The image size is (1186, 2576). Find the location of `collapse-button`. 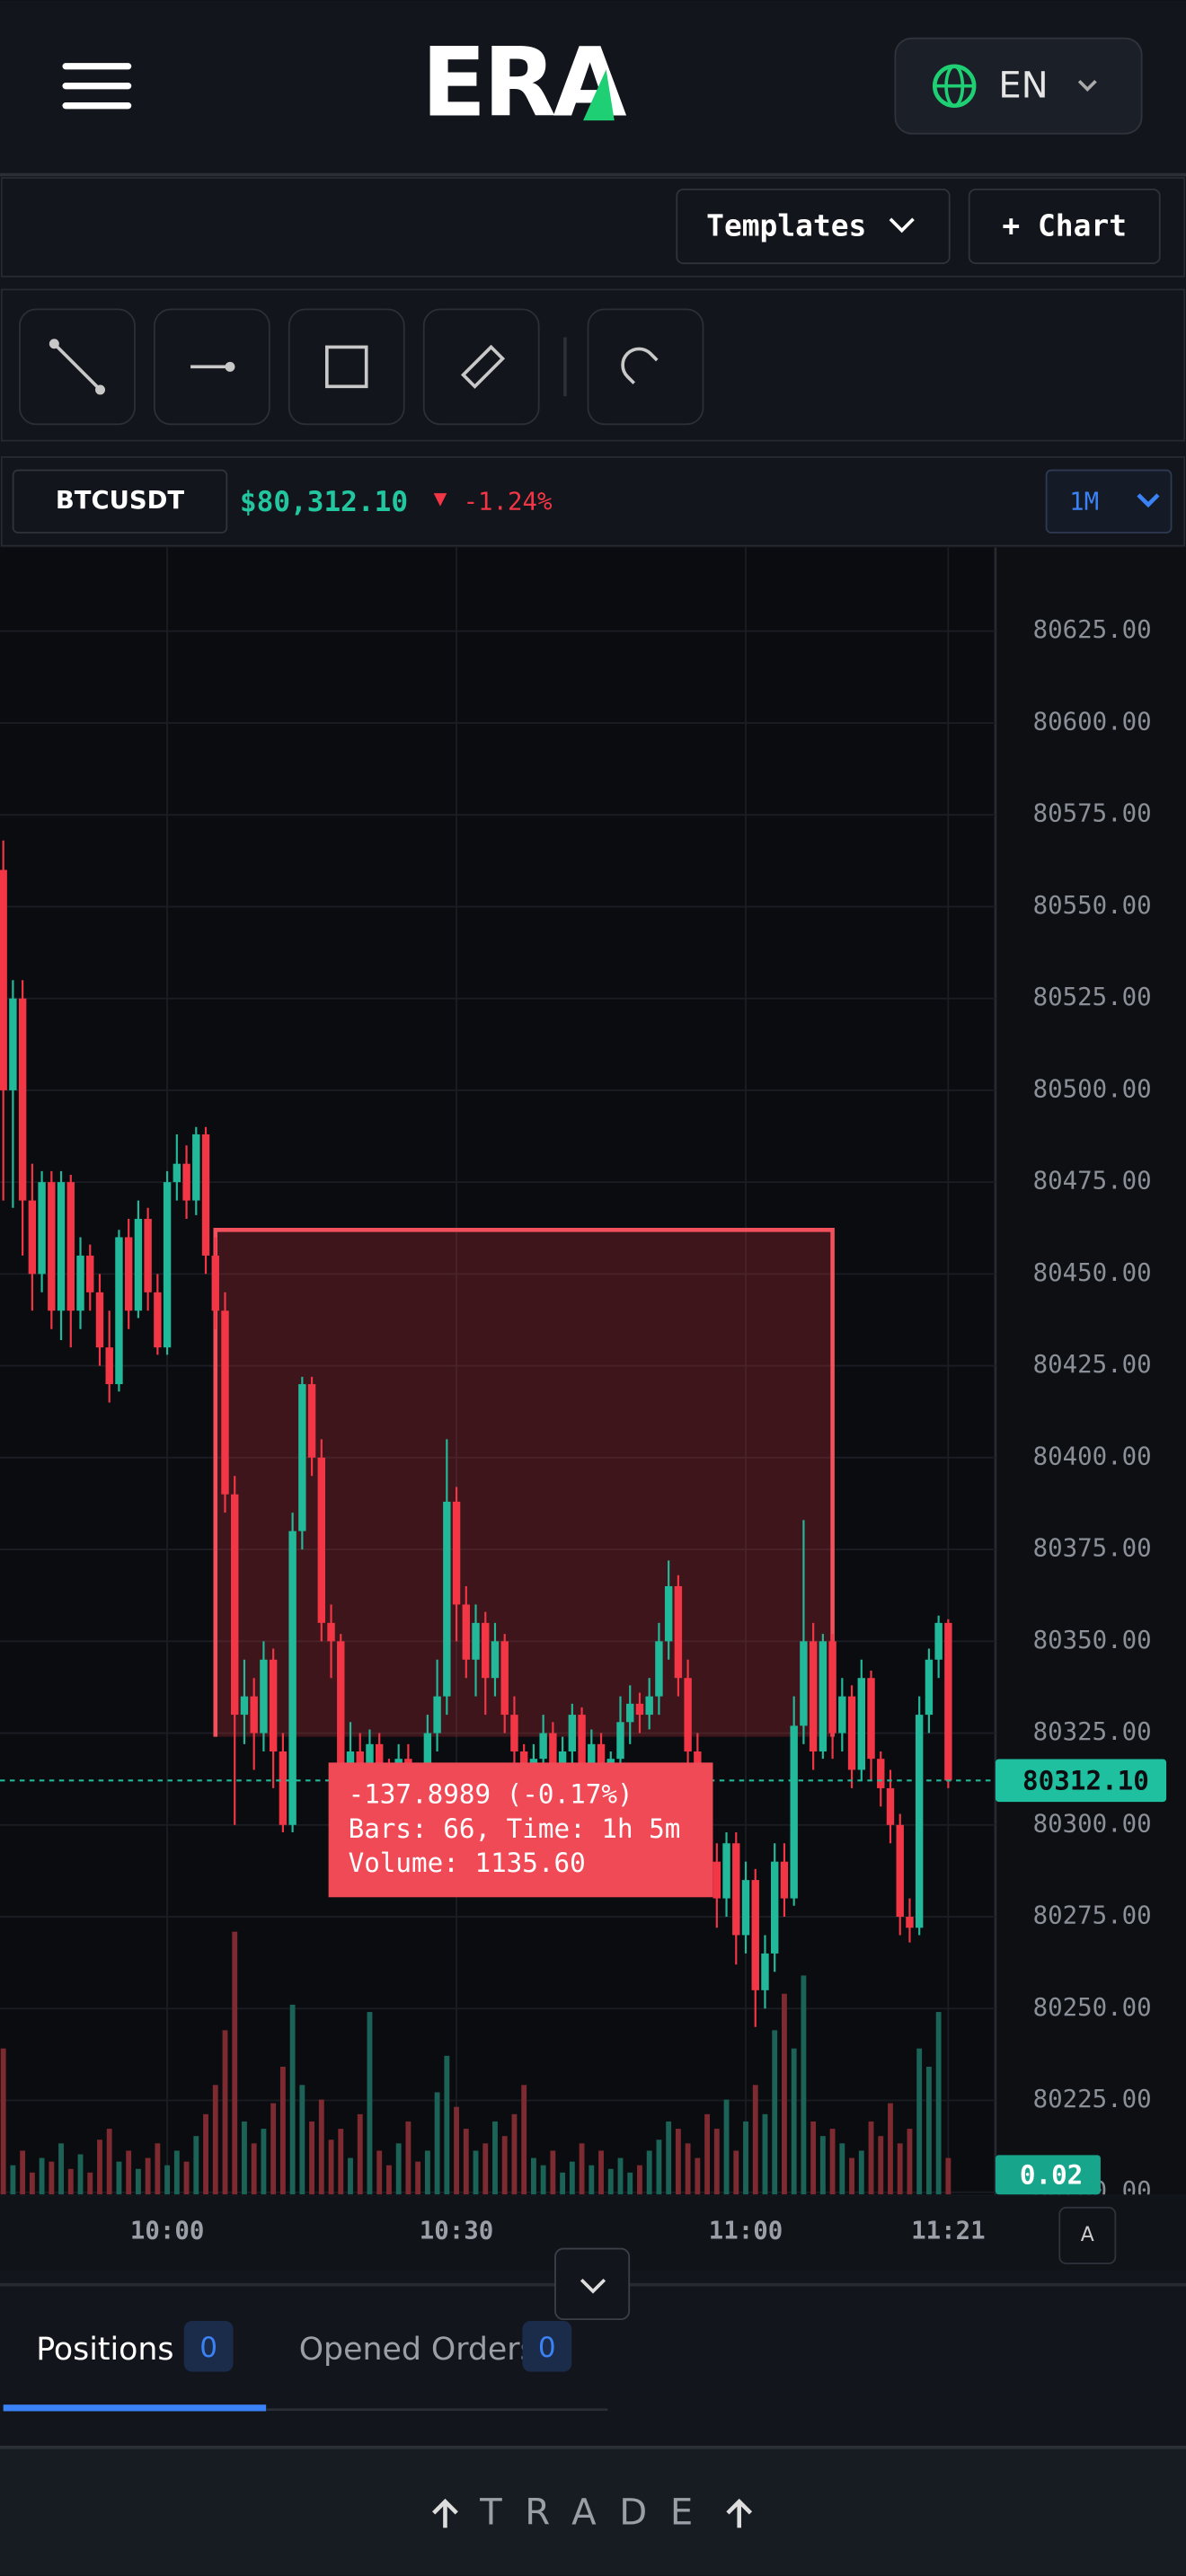

collapse-button is located at coordinates (592, 2284).